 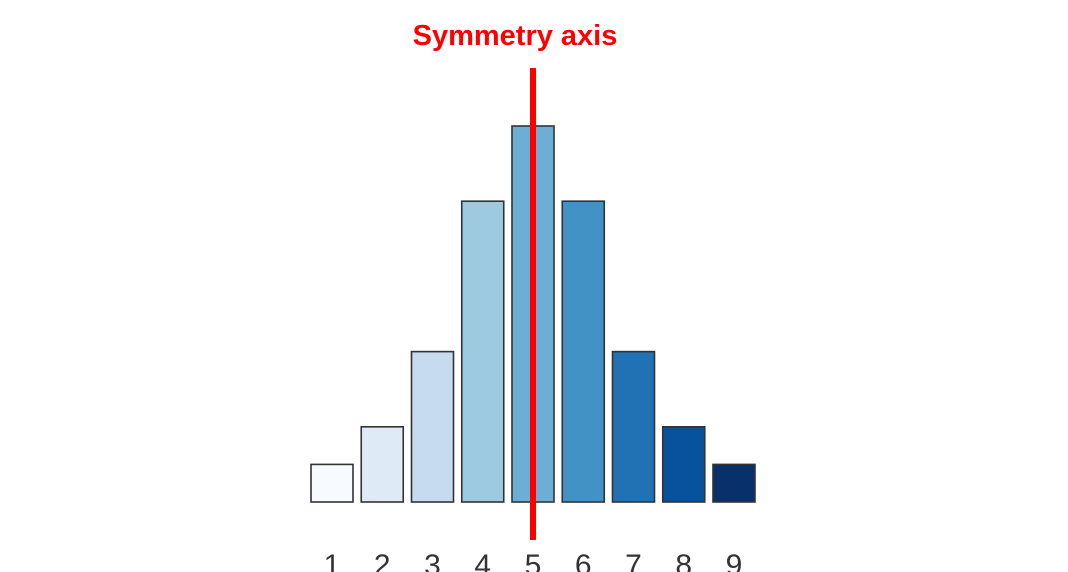 What do you see at coordinates (734, 560) in the screenshot?
I see `x-tick-label-9: 9` at bounding box center [734, 560].